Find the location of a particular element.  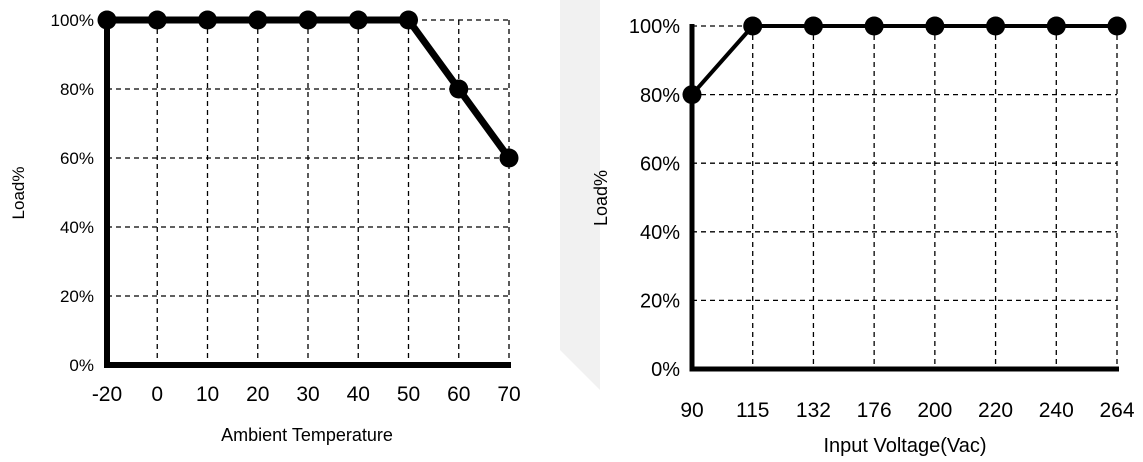

x-tick-label: 0 is located at coordinates (157, 394).